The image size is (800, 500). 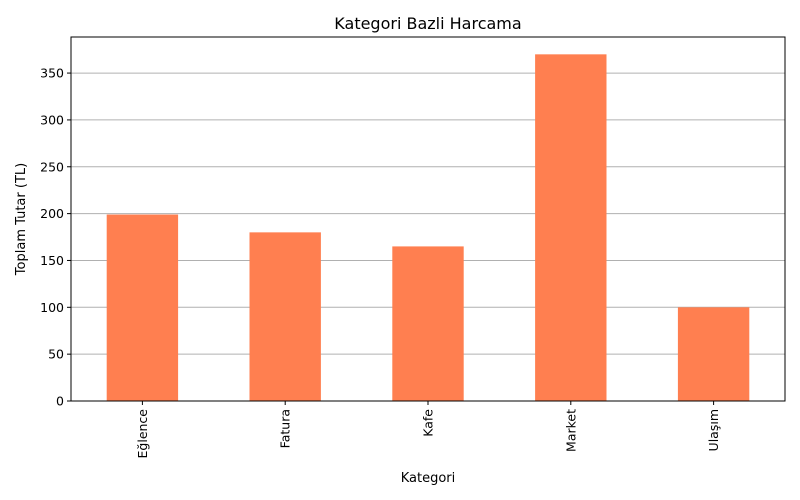 I want to click on x-tick-label: Fatura, so click(x=285, y=428).